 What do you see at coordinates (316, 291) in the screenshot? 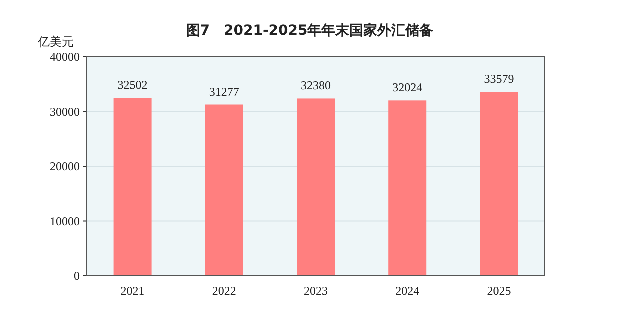
I see `x-tick-label: 2023` at bounding box center [316, 291].